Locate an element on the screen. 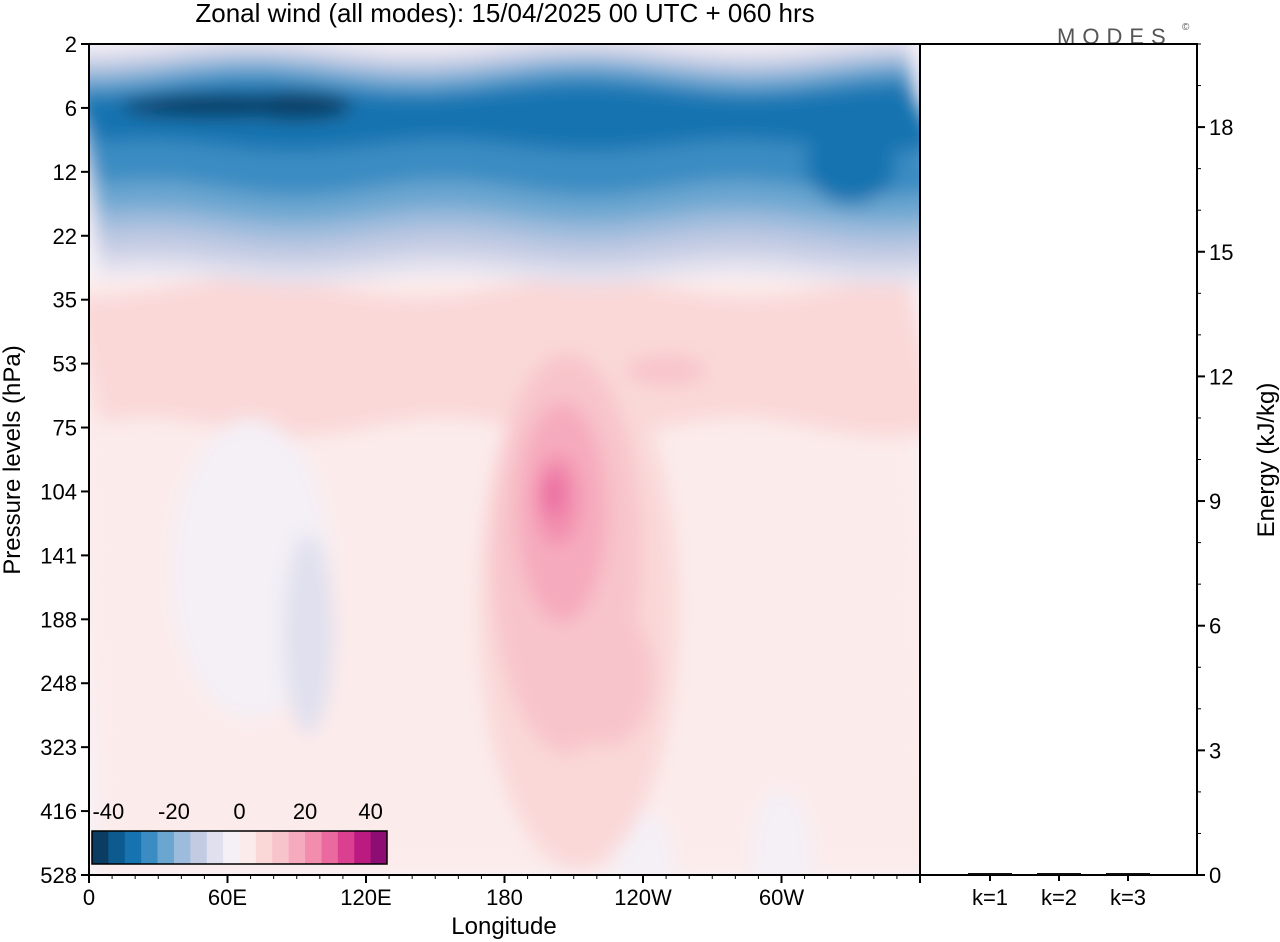 This screenshot has height=942, width=1280. band-lower-strat-pink is located at coordinates (504, 357).